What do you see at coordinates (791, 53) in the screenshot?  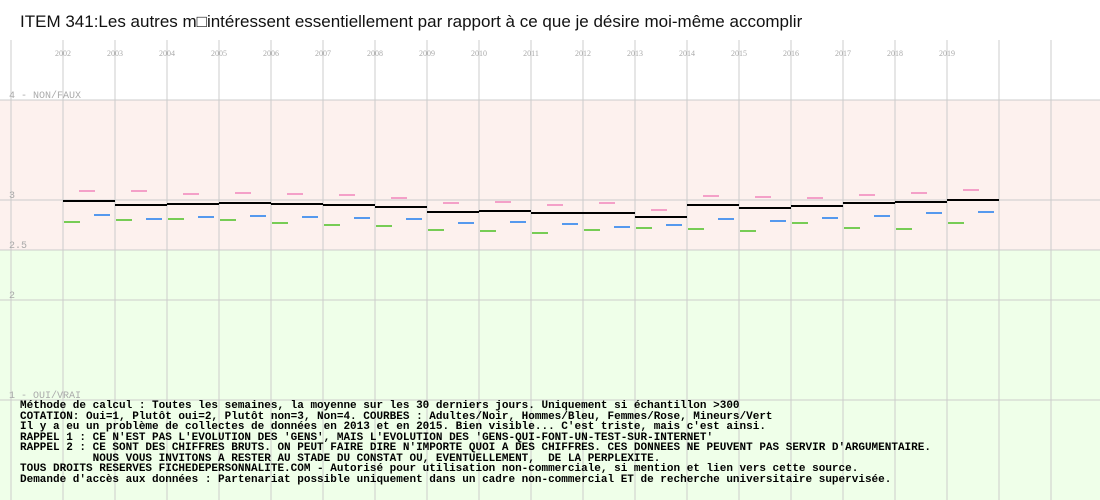 I see `x-tick-label: 2016` at bounding box center [791, 53].